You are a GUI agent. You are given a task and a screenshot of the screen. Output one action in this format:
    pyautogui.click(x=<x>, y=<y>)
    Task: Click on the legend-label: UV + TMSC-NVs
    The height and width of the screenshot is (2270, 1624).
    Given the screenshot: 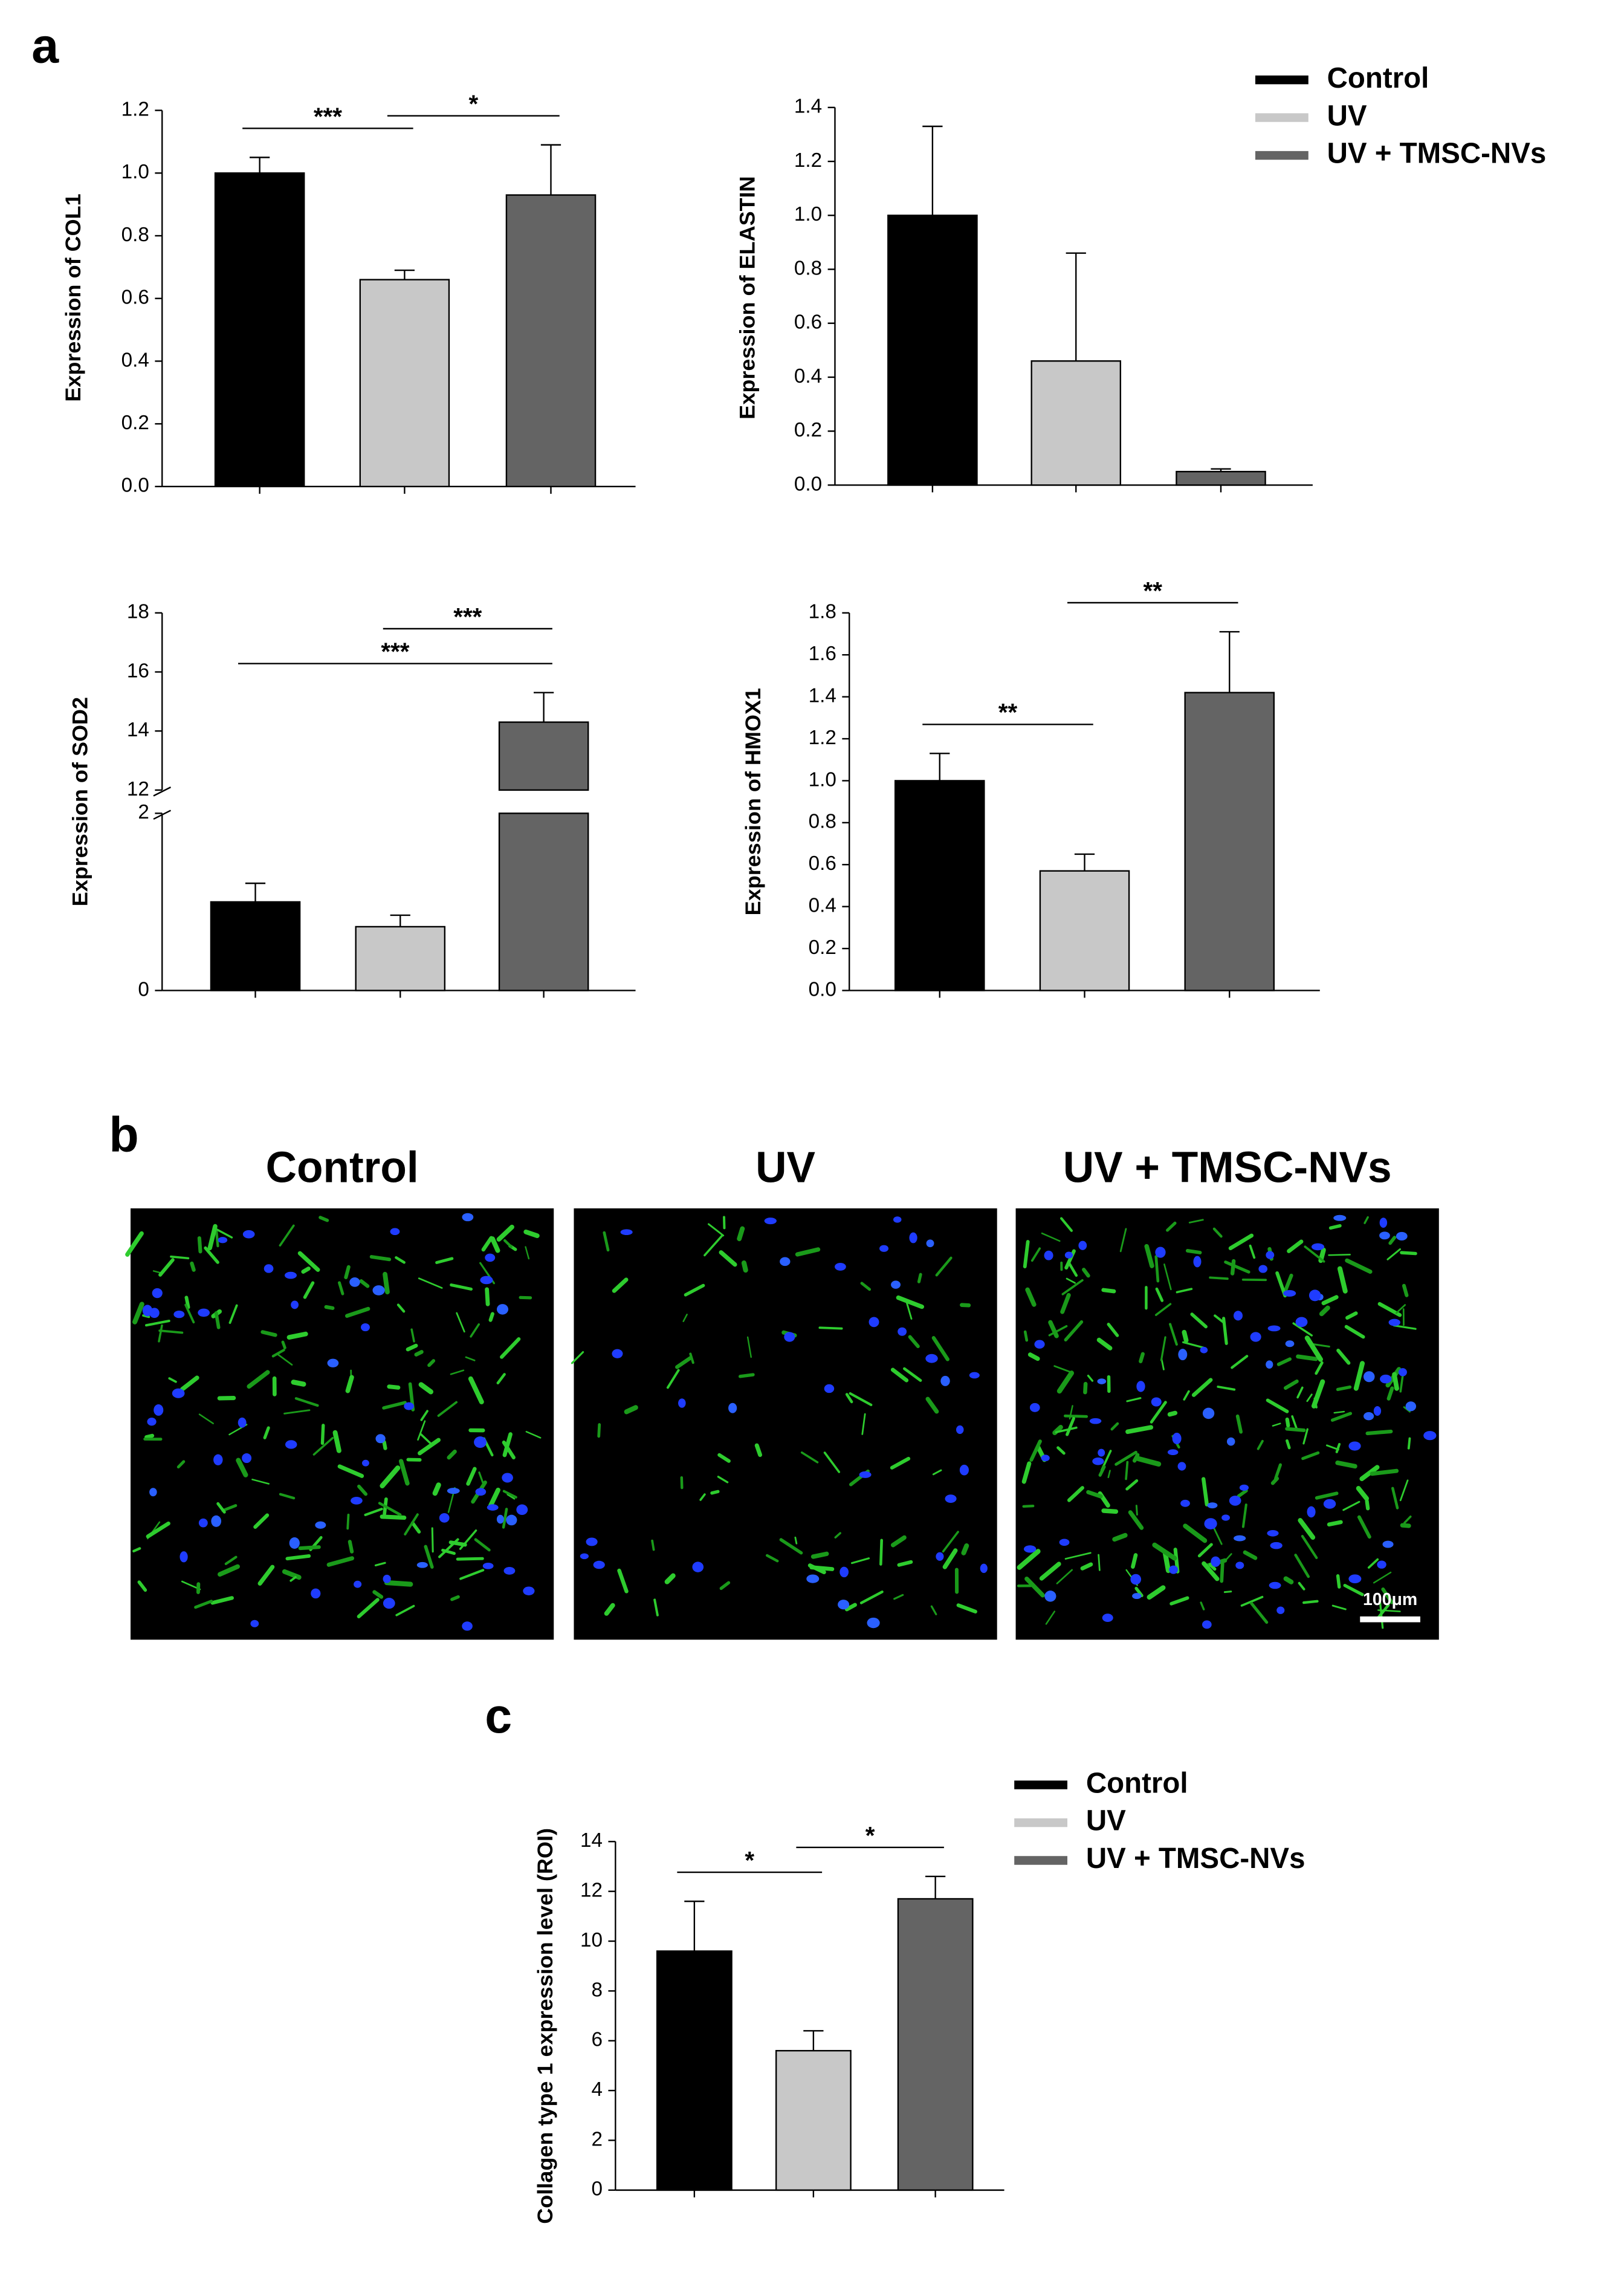 What is the action you would take?
    pyautogui.click(x=1437, y=153)
    